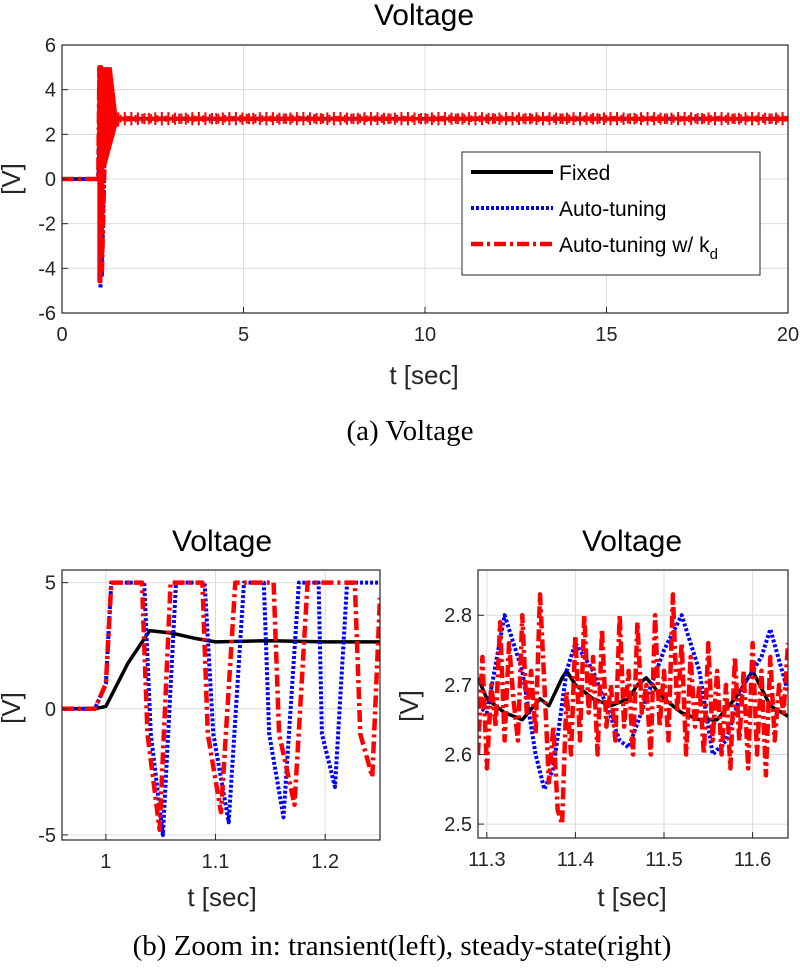 Image resolution: width=800 pixels, height=974 pixels. Describe the element at coordinates (50, 91) in the screenshot. I see `y-tick-label: 4` at that location.